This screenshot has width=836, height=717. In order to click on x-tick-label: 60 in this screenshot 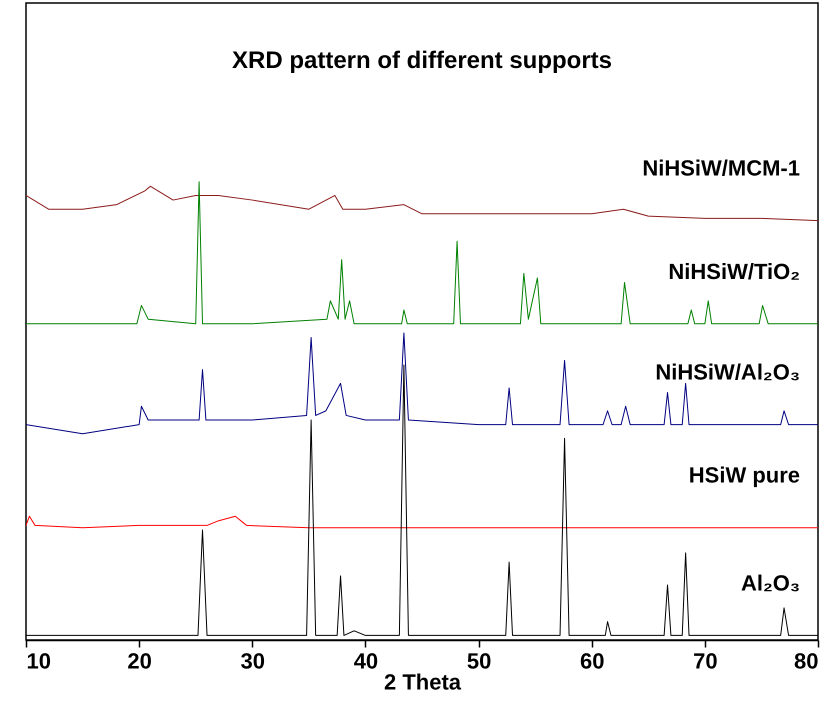, I will do `click(592, 661)`.